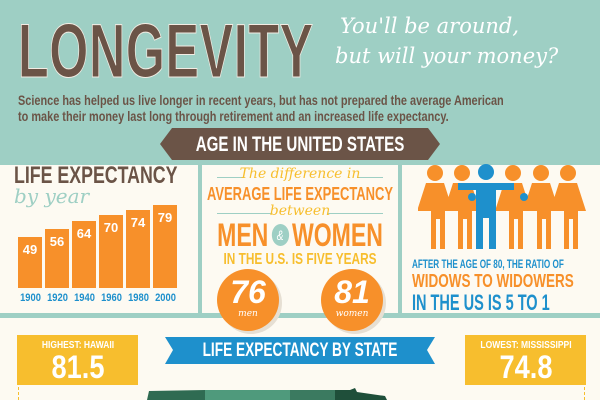  Describe the element at coordinates (525, 367) in the screenshot. I see `lowest-value: 74.8` at that location.